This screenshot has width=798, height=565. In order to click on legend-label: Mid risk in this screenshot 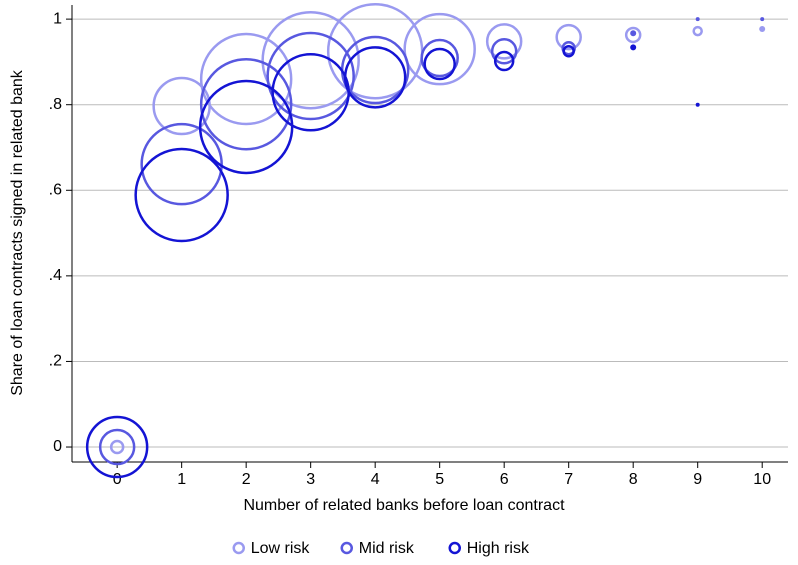, I will do `click(387, 548)`.